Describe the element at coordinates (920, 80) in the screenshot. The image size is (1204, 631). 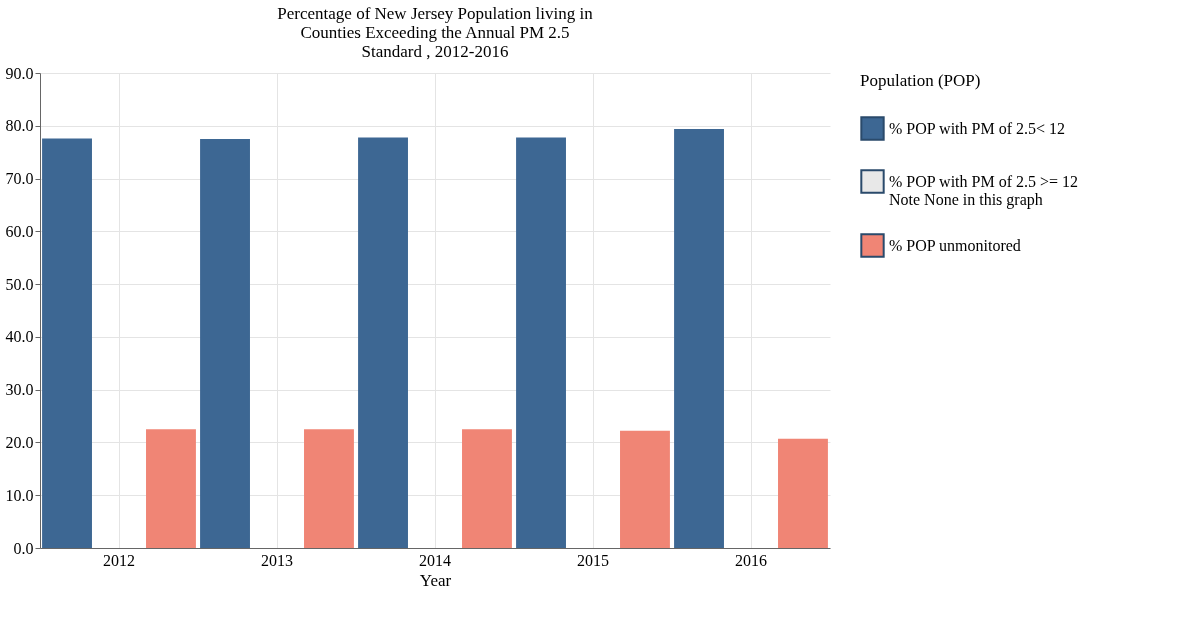
I see `legend-title: Population (POP)` at that location.